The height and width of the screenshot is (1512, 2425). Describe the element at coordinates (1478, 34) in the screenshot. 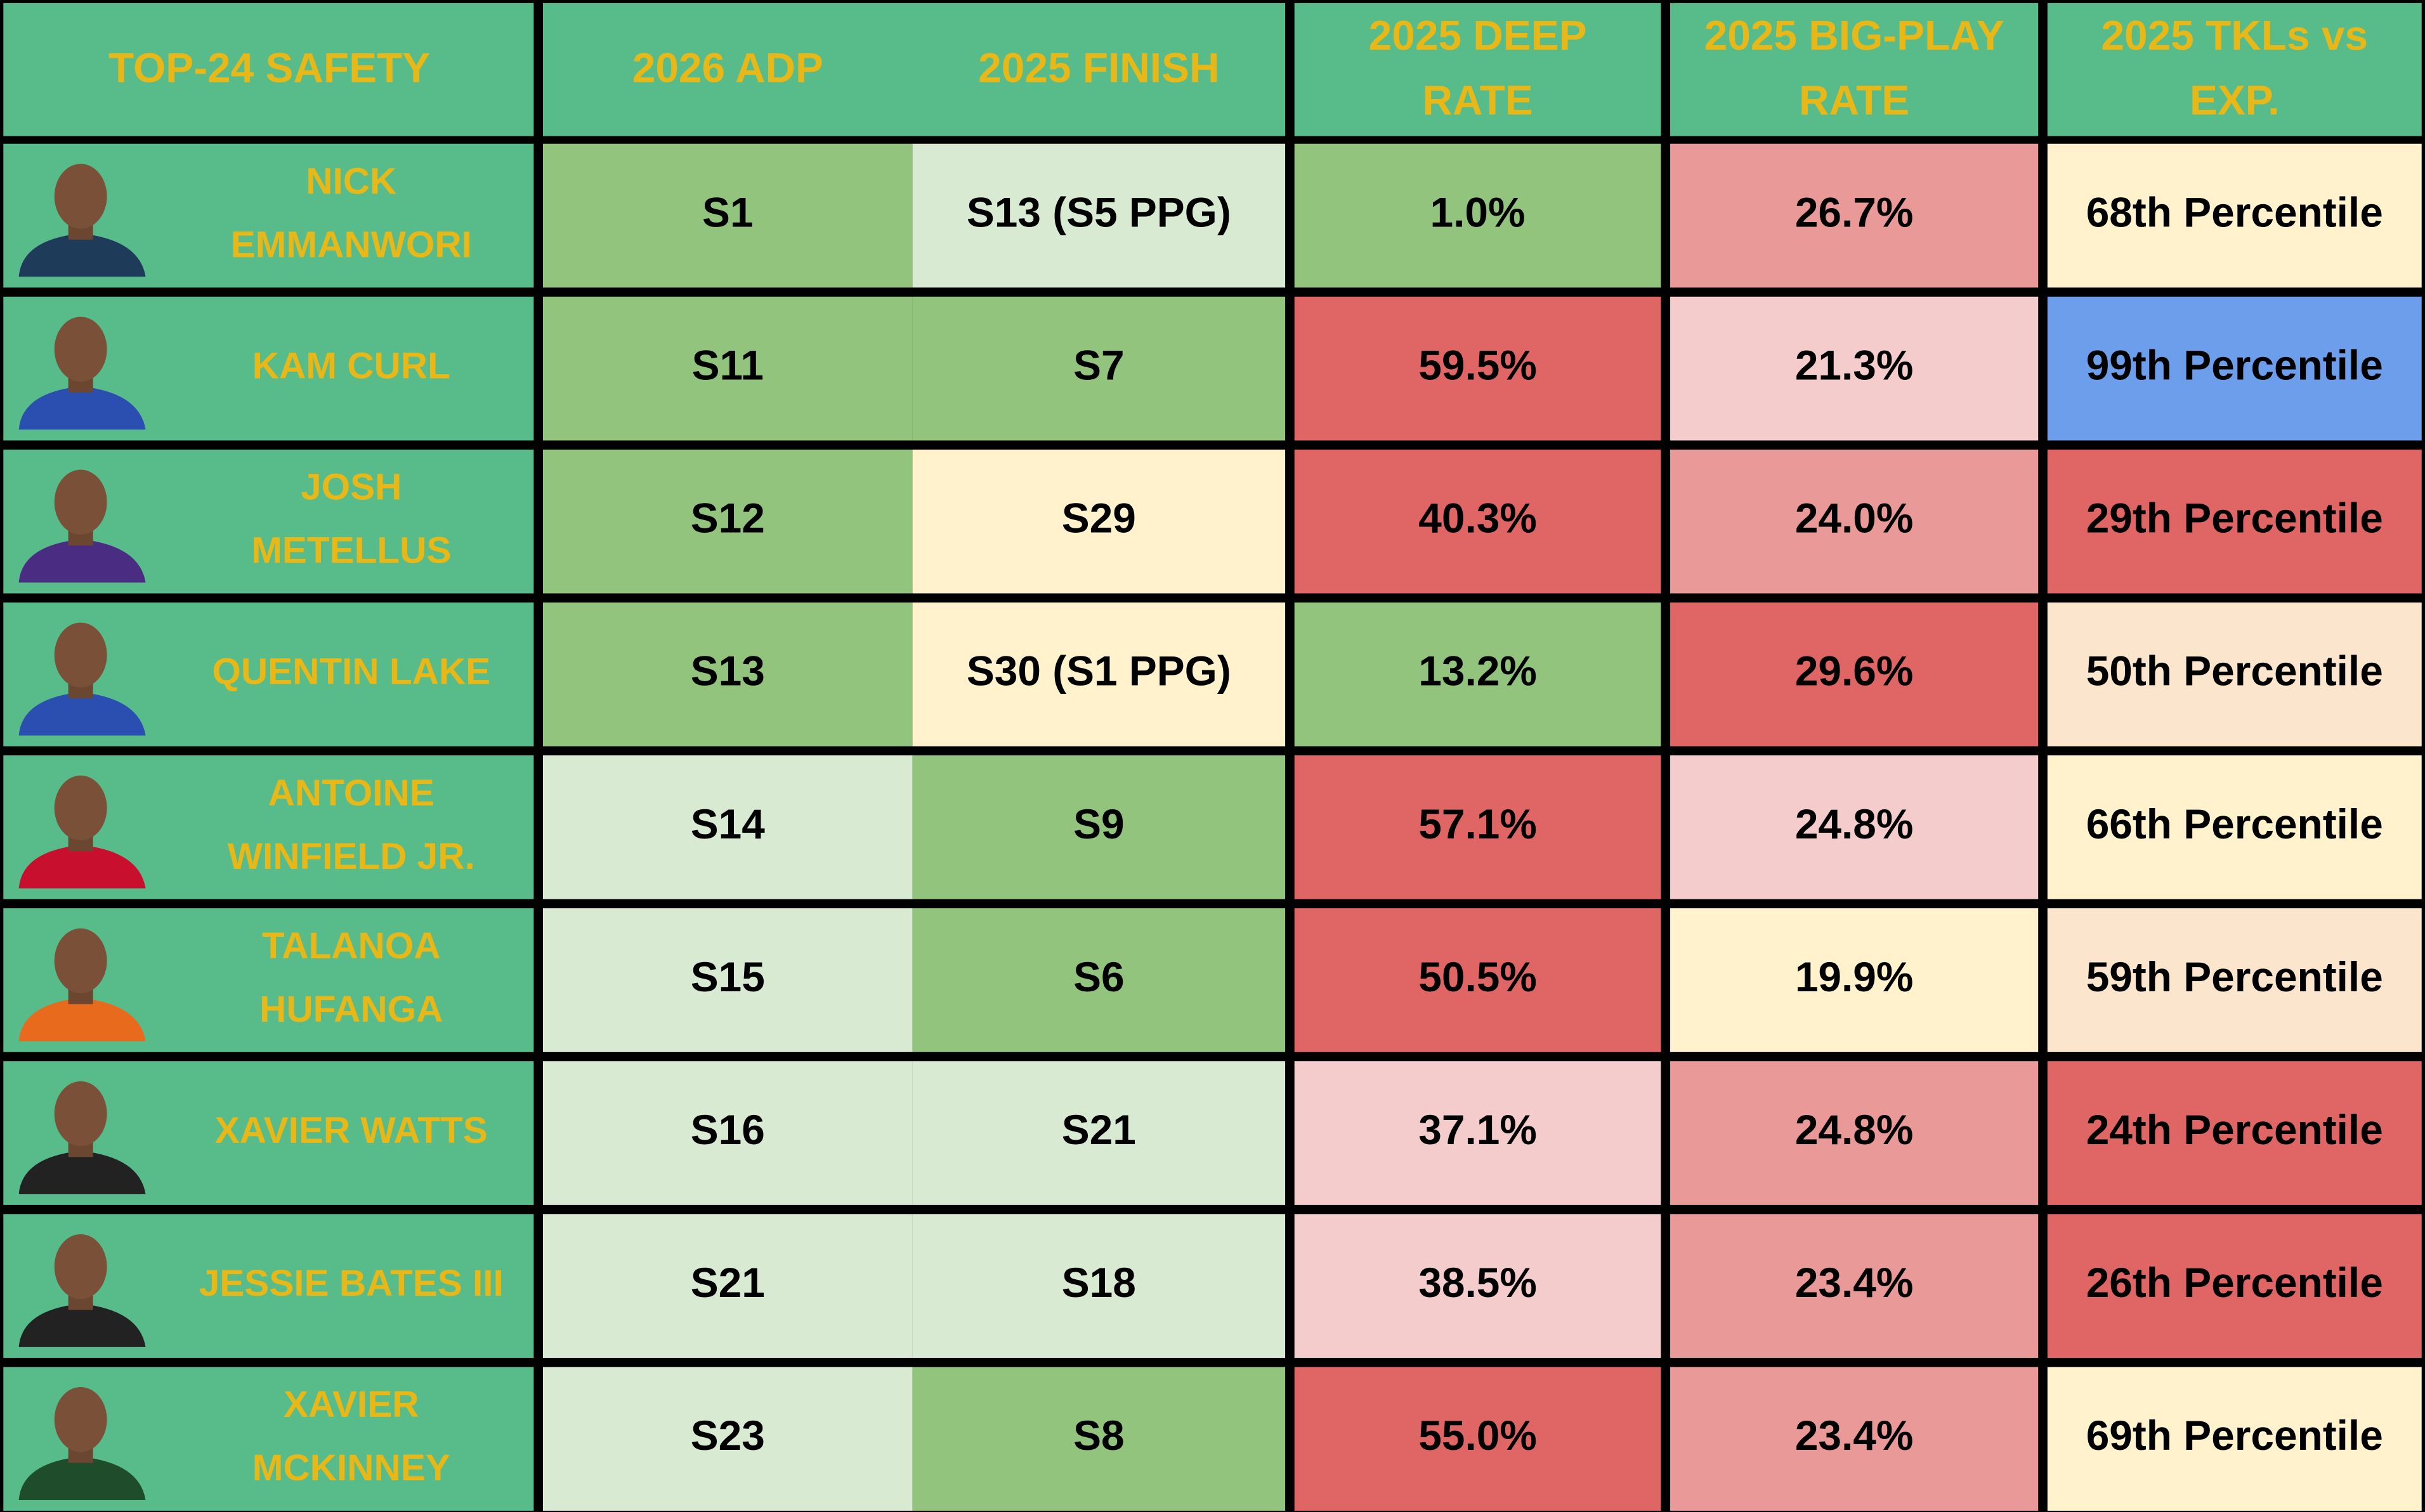

I see `header-label: 2025 DEEP` at that location.